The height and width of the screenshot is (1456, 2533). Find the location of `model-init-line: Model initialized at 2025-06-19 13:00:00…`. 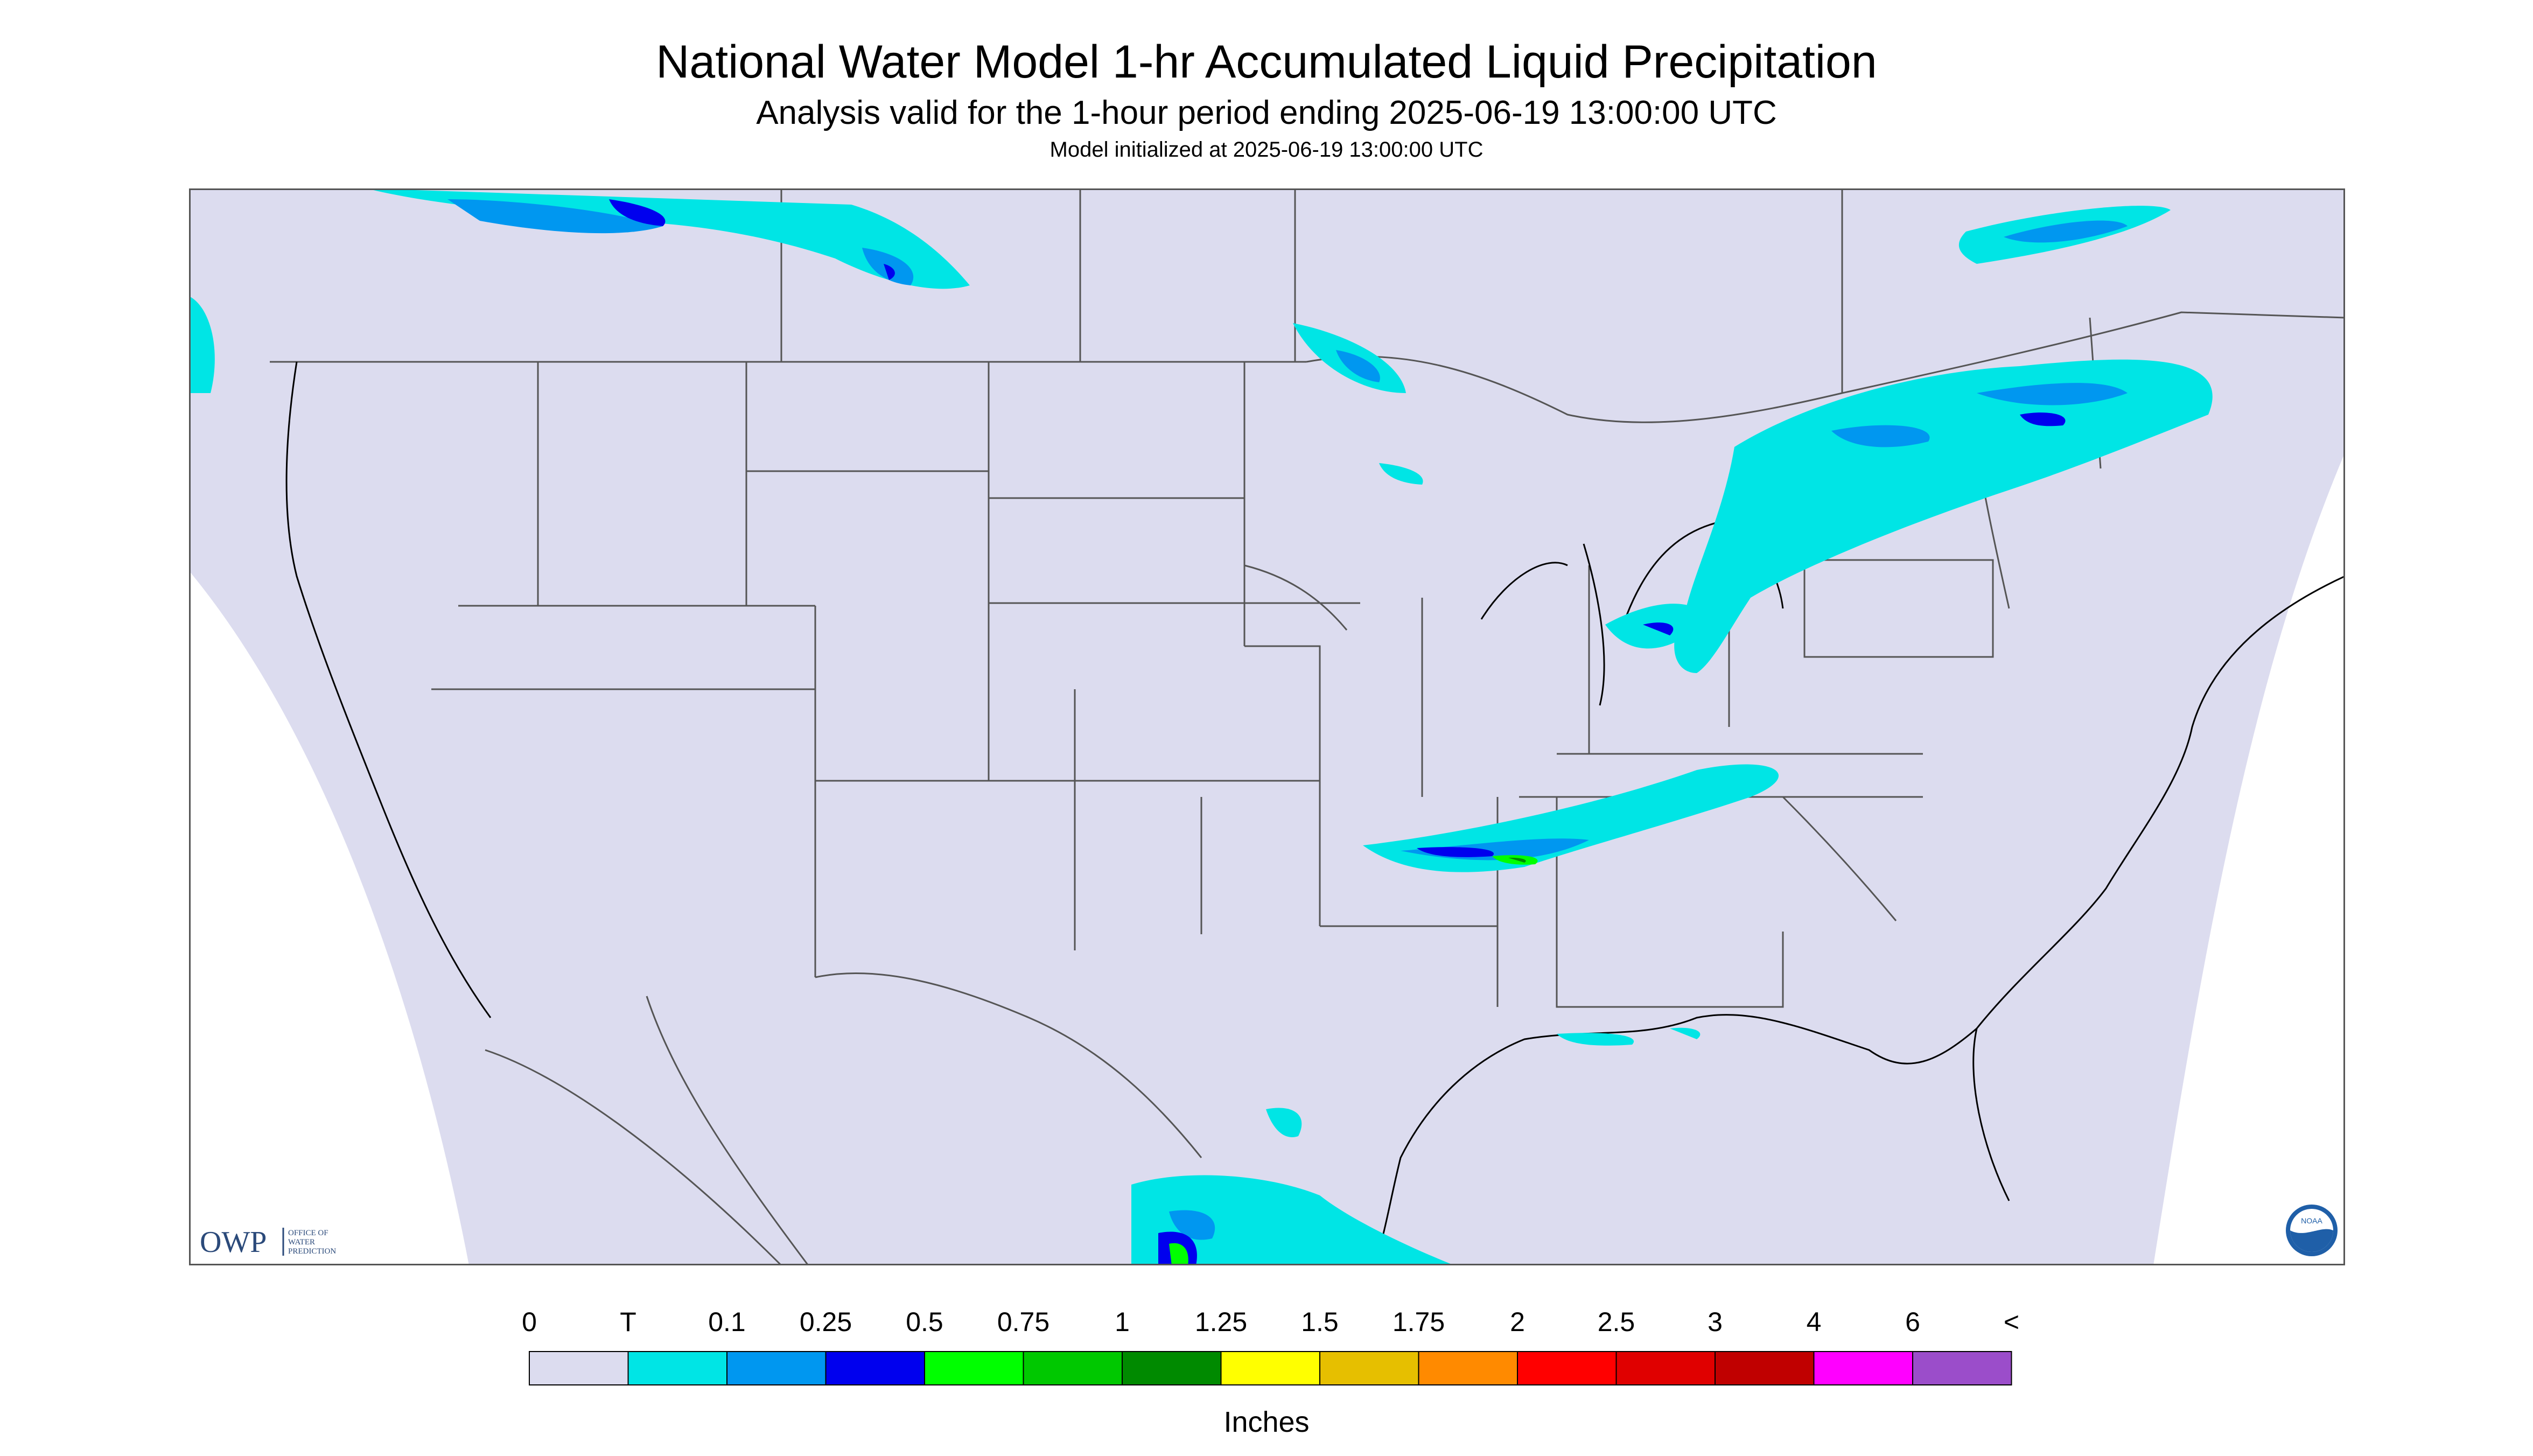

model-init-line: Model initialized at 2025-06-19 13:00:00… is located at coordinates (1266, 150).